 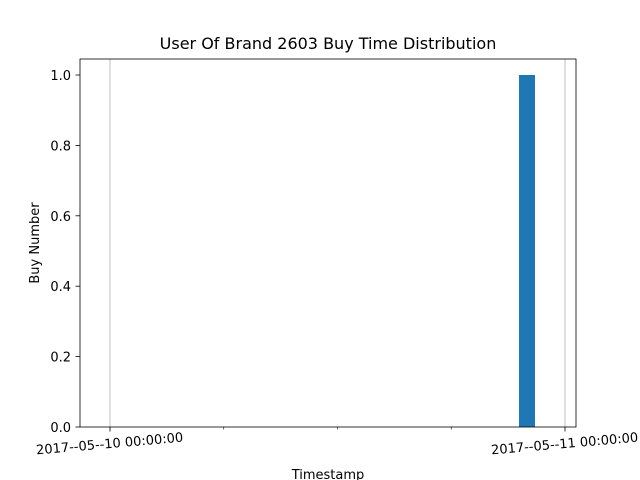 I want to click on y-tick-label-5: 1.0, so click(x=60, y=76).